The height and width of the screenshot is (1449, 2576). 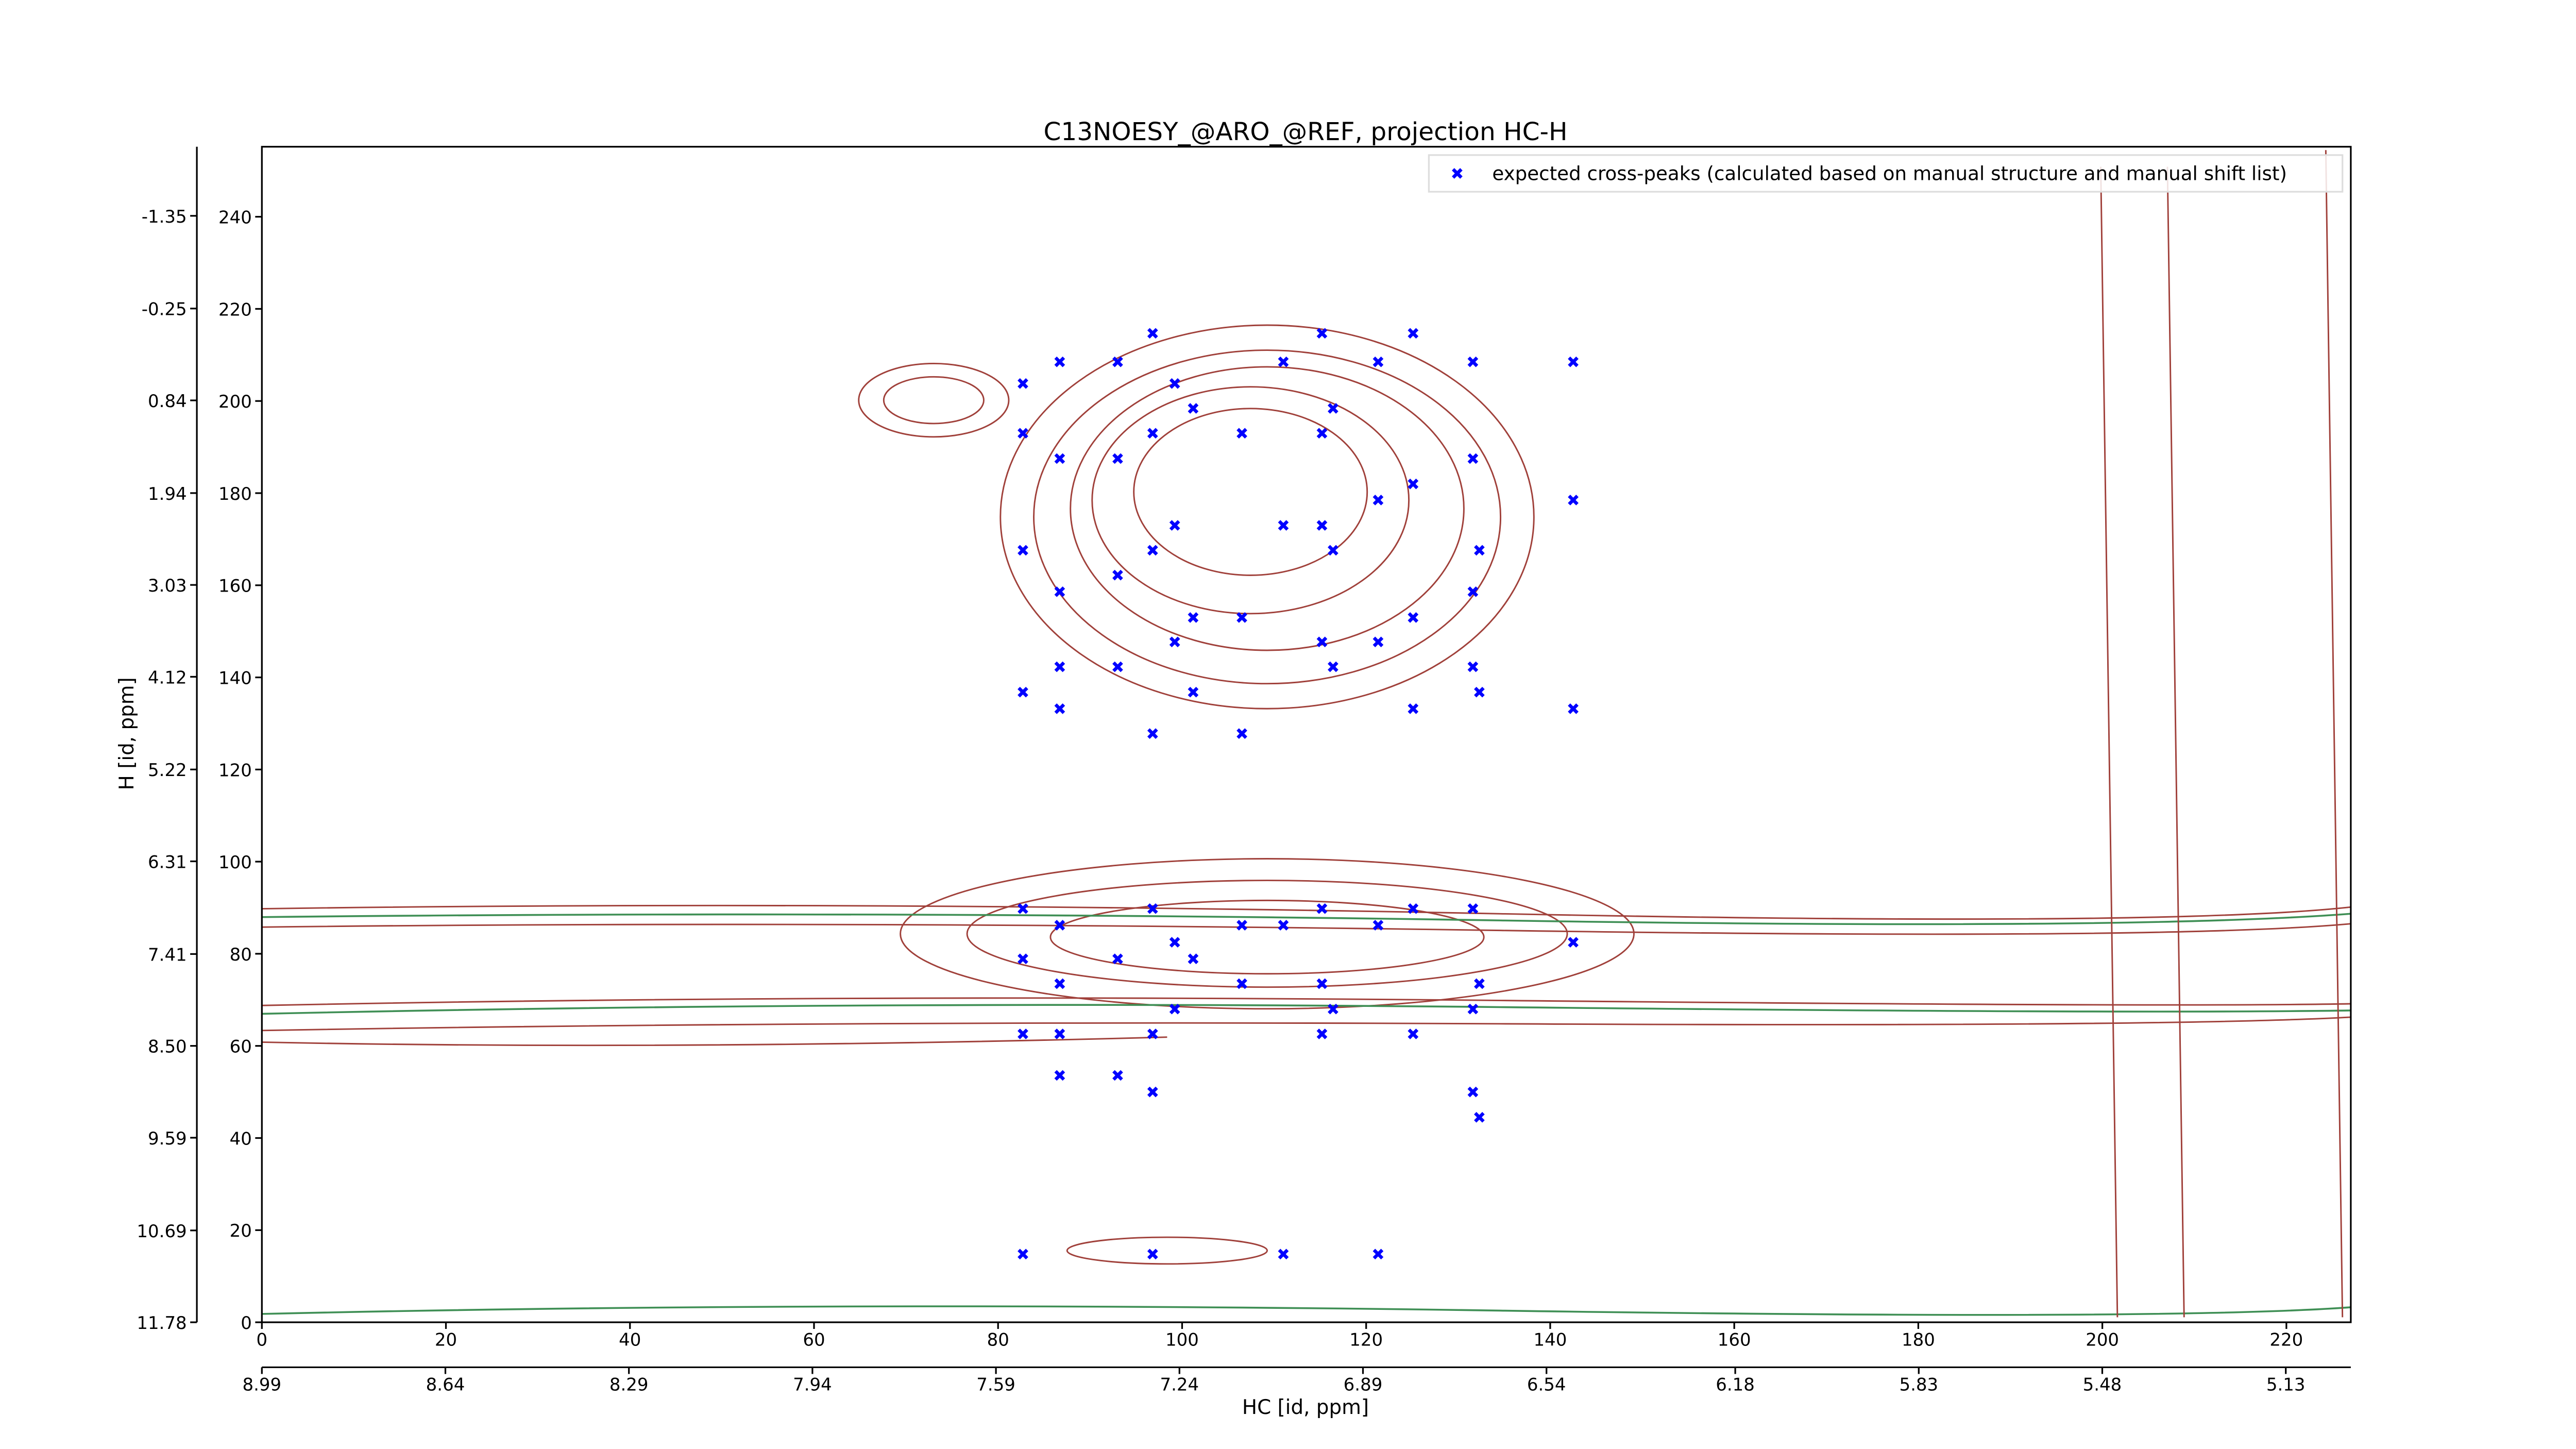 What do you see at coordinates (1305, 131) in the screenshot?
I see `chart-title: C13NOESY_@ARO_@REF, projection HC-H` at bounding box center [1305, 131].